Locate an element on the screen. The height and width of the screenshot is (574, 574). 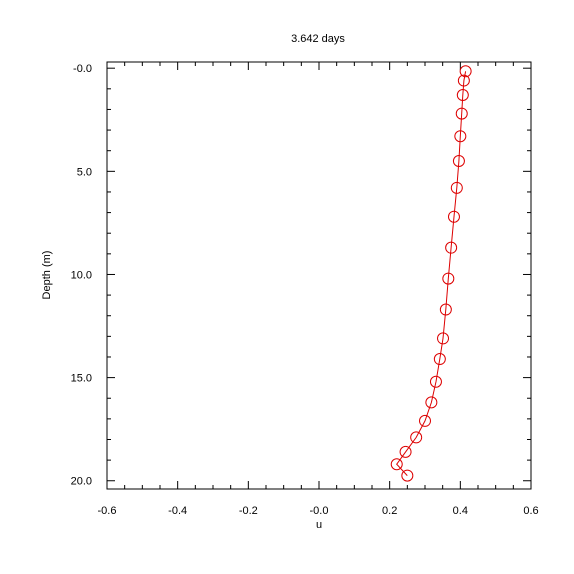
y-tick-label: 10.0 is located at coordinates (81, 275).